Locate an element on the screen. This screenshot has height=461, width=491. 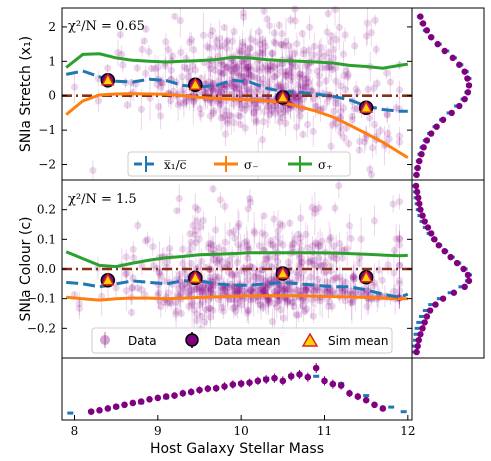
stretch-chi2-label: χ²/N = 0.65 is located at coordinates (106, 26).